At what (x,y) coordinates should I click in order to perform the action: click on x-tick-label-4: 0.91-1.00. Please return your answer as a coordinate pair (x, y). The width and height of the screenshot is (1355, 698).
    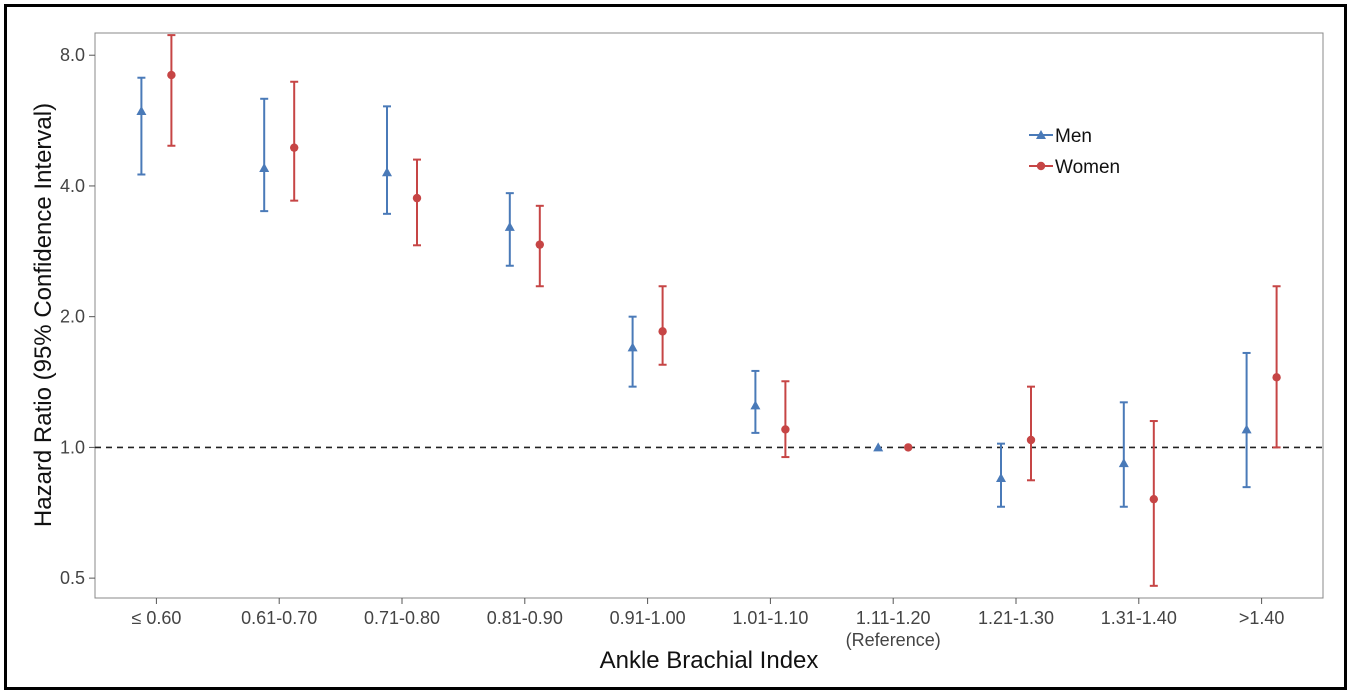
    Looking at the image, I should click on (648, 618).